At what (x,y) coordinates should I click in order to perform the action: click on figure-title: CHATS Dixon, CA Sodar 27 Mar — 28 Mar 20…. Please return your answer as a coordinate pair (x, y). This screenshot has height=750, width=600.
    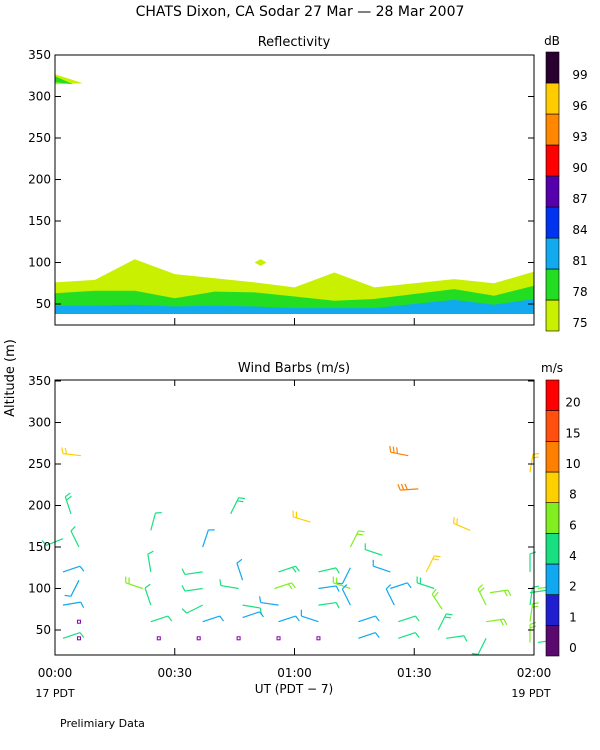
    Looking at the image, I should click on (300, 12).